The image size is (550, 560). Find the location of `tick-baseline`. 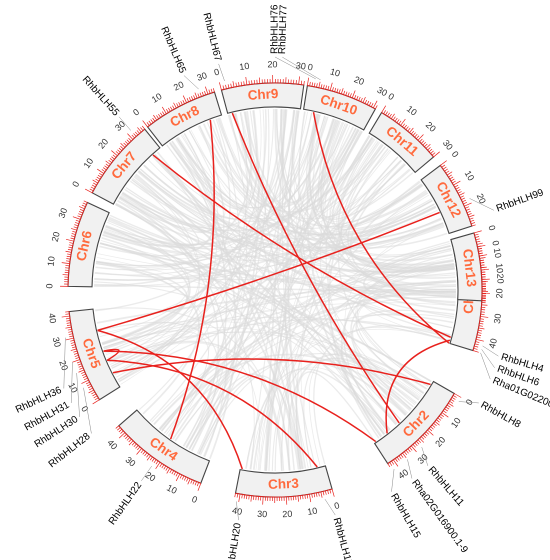

tick-baseline is located at coordinates (118, 161).